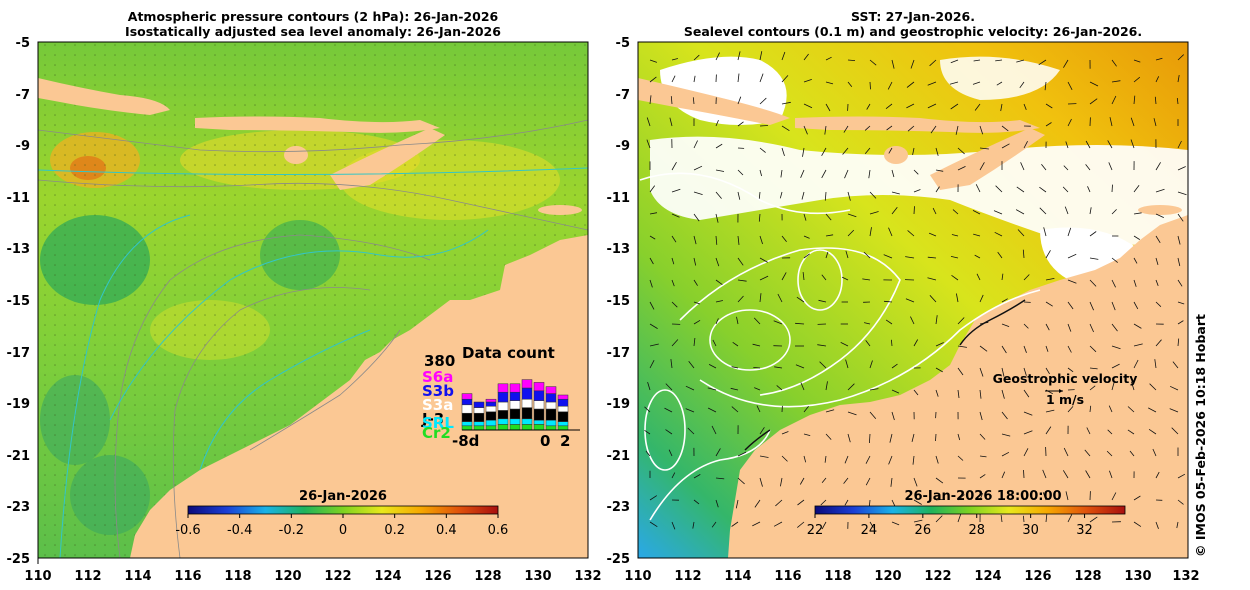  What do you see at coordinates (296, 155) in the screenshot?
I see `sumba-land` at bounding box center [296, 155].